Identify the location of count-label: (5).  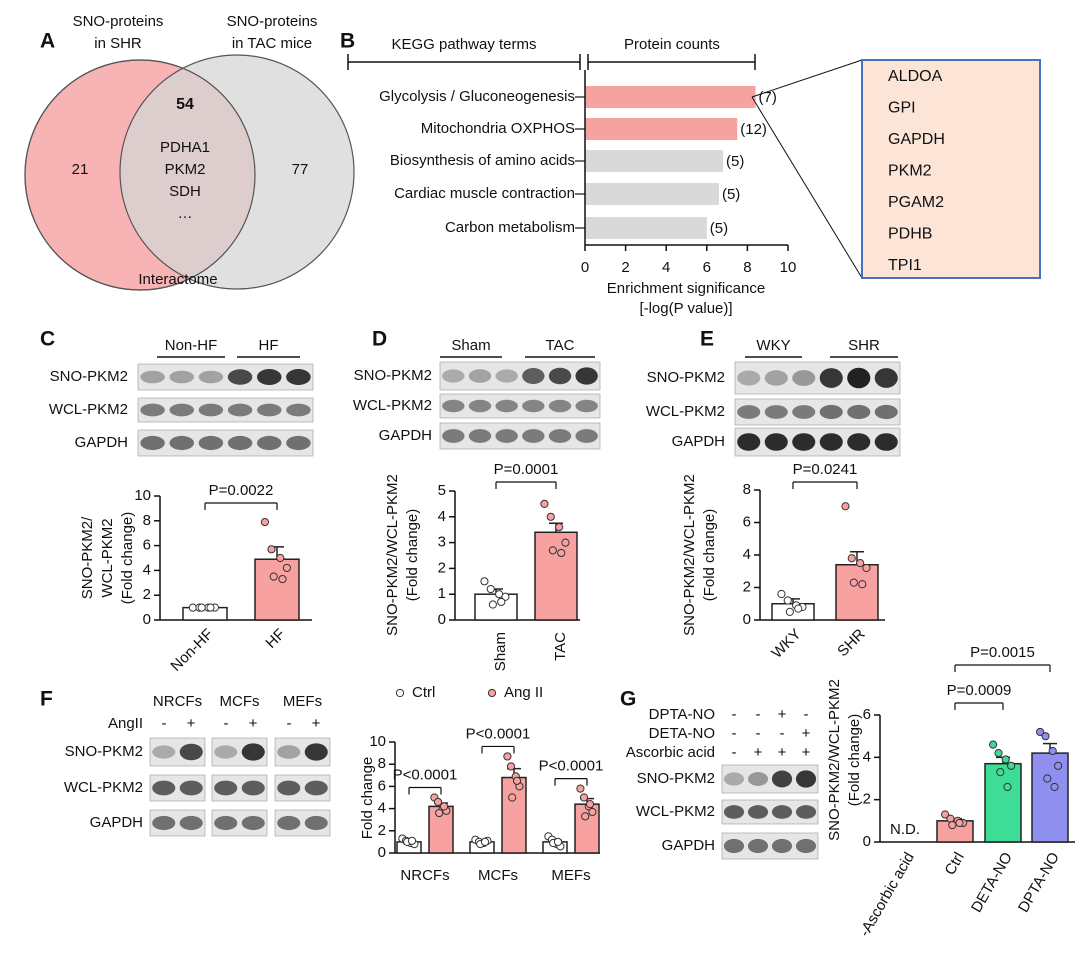
(719, 228).